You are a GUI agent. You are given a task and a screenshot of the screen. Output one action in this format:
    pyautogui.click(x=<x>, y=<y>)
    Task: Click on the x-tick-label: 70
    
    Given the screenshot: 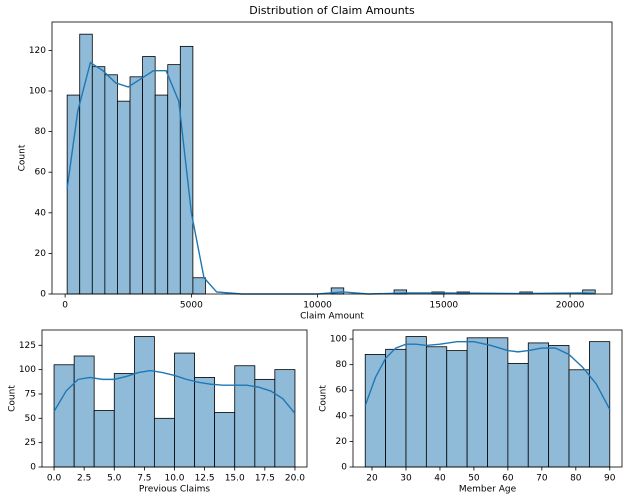 What is the action you would take?
    pyautogui.click(x=542, y=479)
    